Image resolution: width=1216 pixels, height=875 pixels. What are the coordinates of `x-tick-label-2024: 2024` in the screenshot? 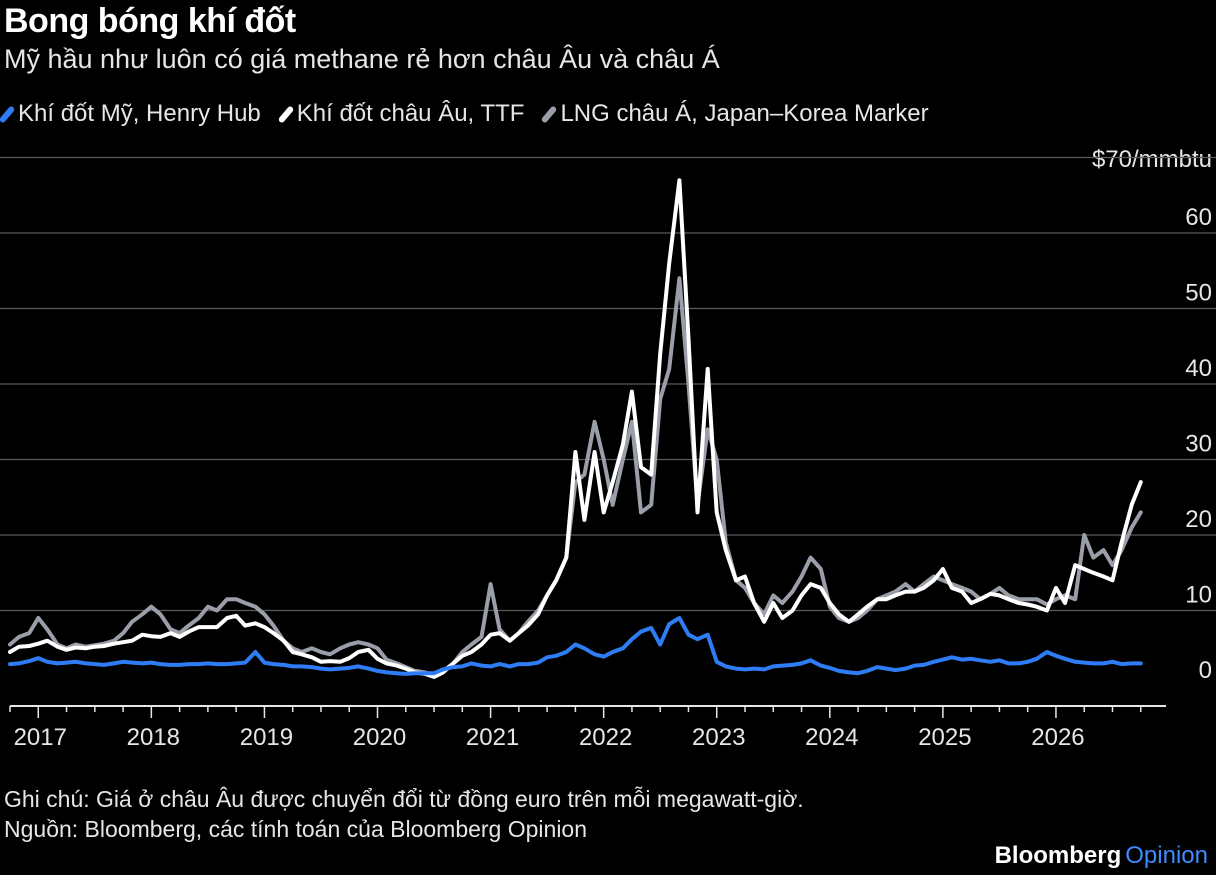 It's located at (831, 737).